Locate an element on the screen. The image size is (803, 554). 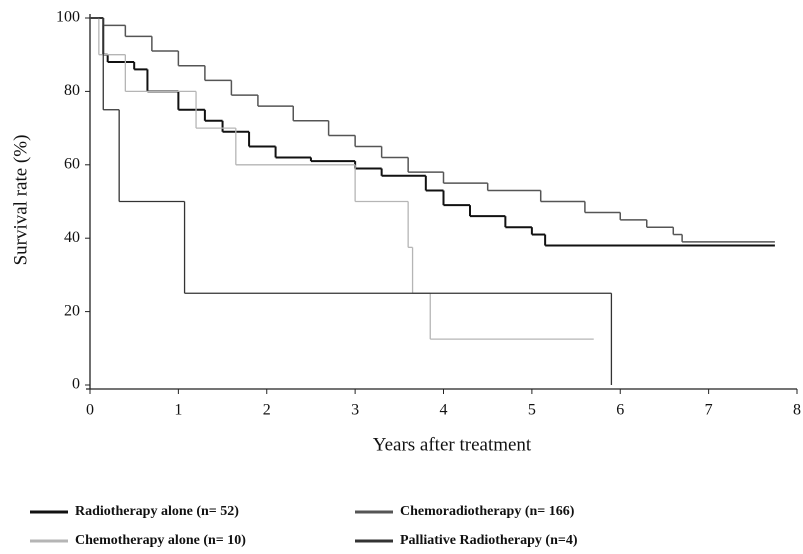
x-axis-label: Years after treatment is located at coordinates (452, 444).